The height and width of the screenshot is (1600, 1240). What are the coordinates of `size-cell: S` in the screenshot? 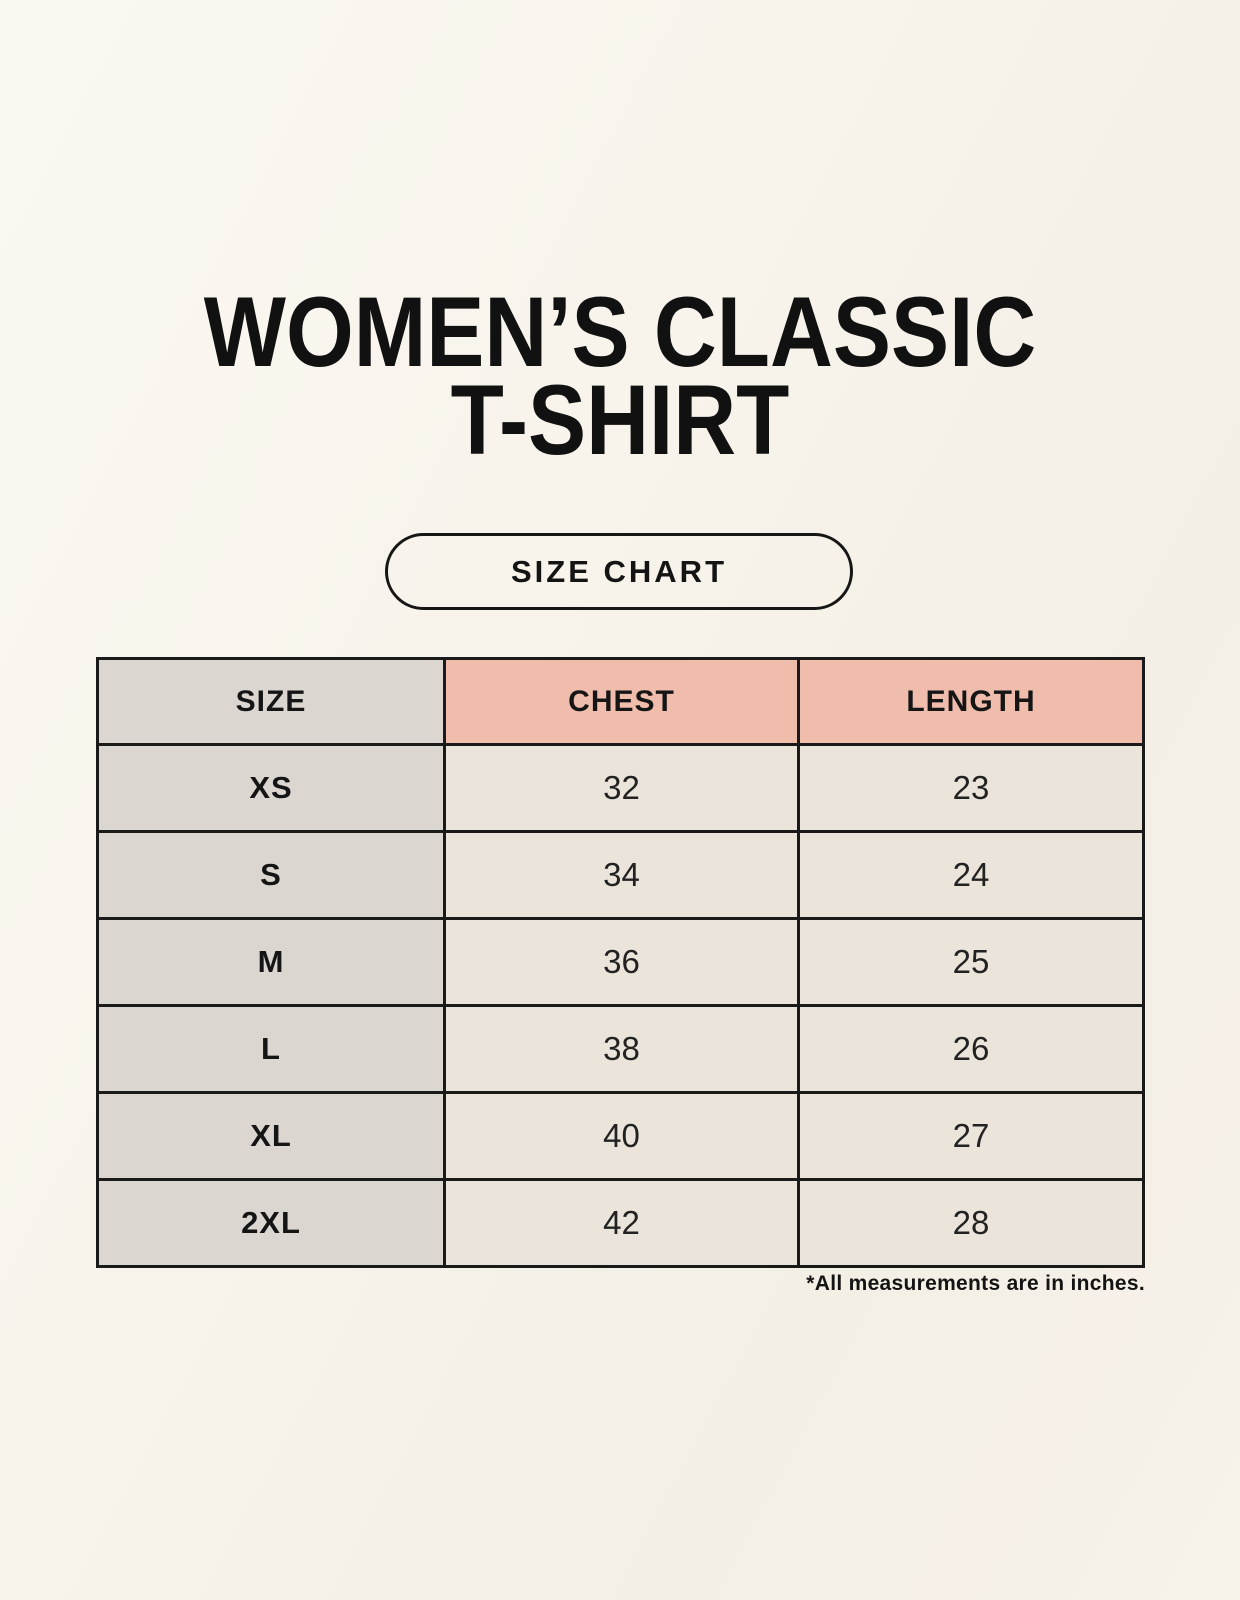 It's located at (271, 875).